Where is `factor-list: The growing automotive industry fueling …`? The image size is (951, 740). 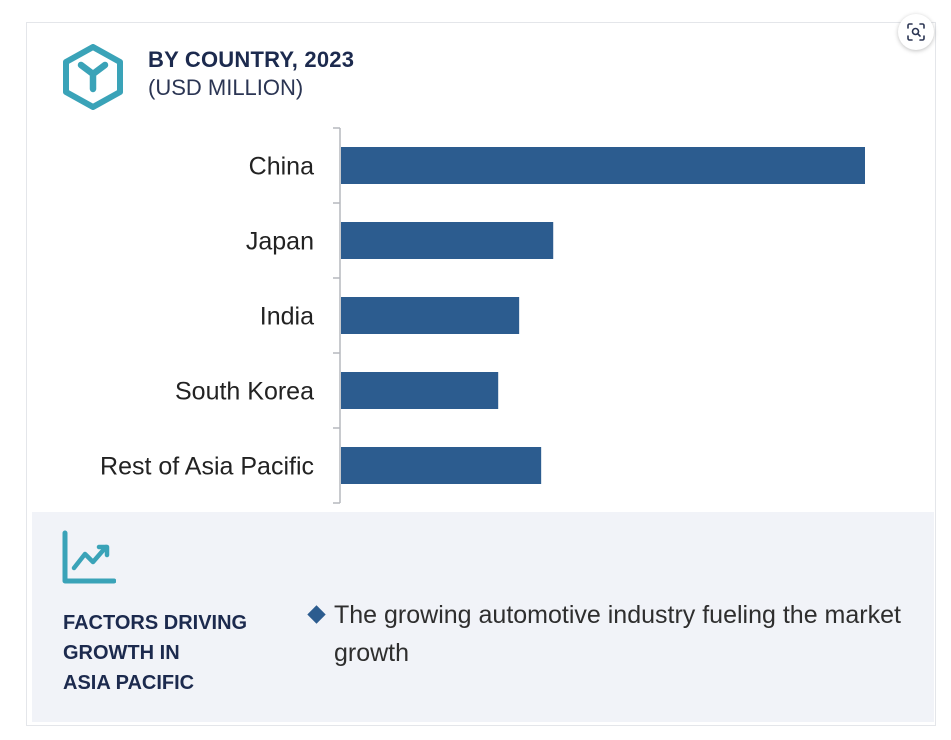 factor-list: The growing automotive industry fueling … is located at coordinates (606, 634).